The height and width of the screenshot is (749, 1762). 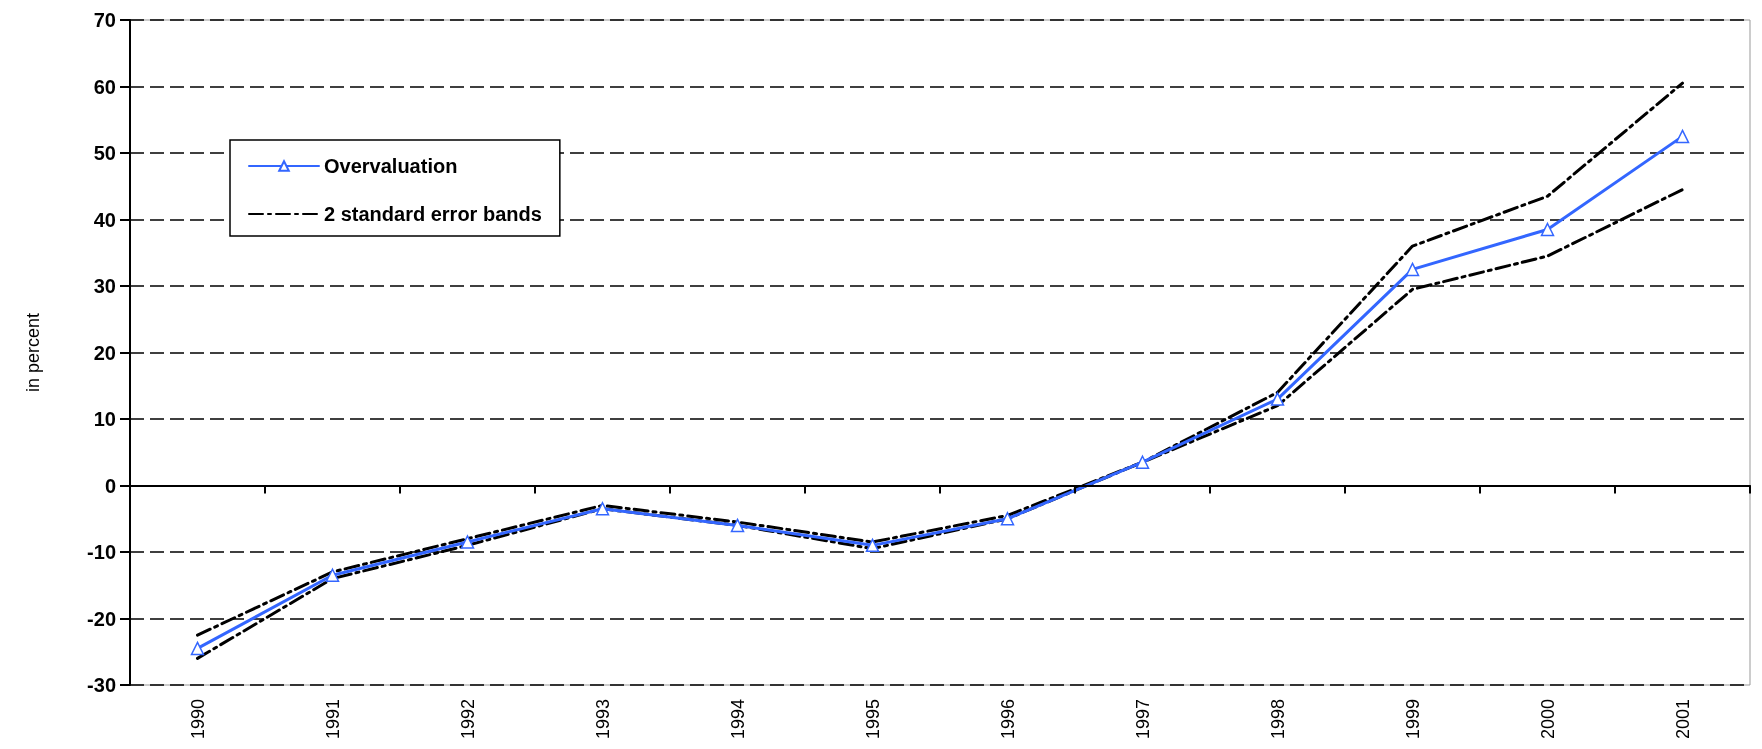 What do you see at coordinates (110, 485) in the screenshot?
I see `y-tick-label: 0` at bounding box center [110, 485].